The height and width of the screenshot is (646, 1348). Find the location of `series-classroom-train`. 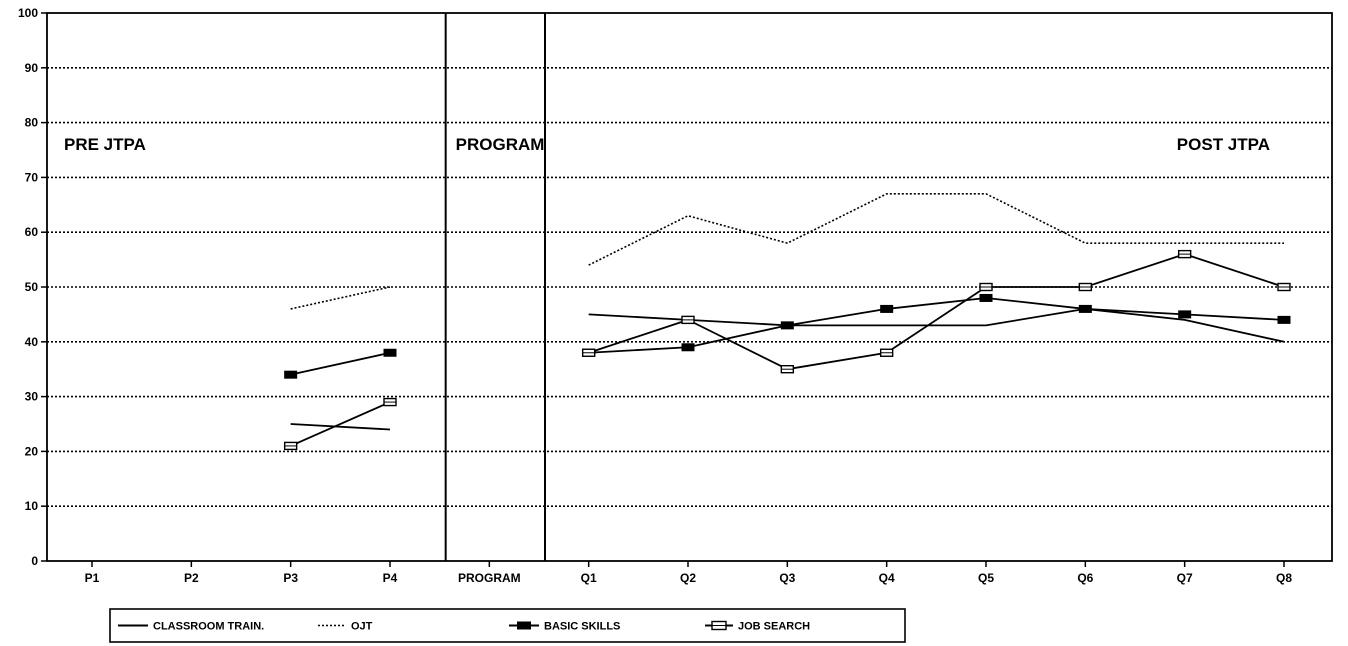

series-classroom-train is located at coordinates (787, 369).